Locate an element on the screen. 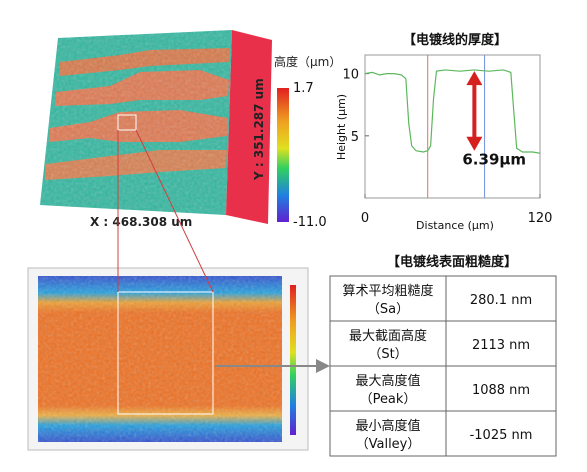  row-name: 最小高度值 is located at coordinates (387, 426).